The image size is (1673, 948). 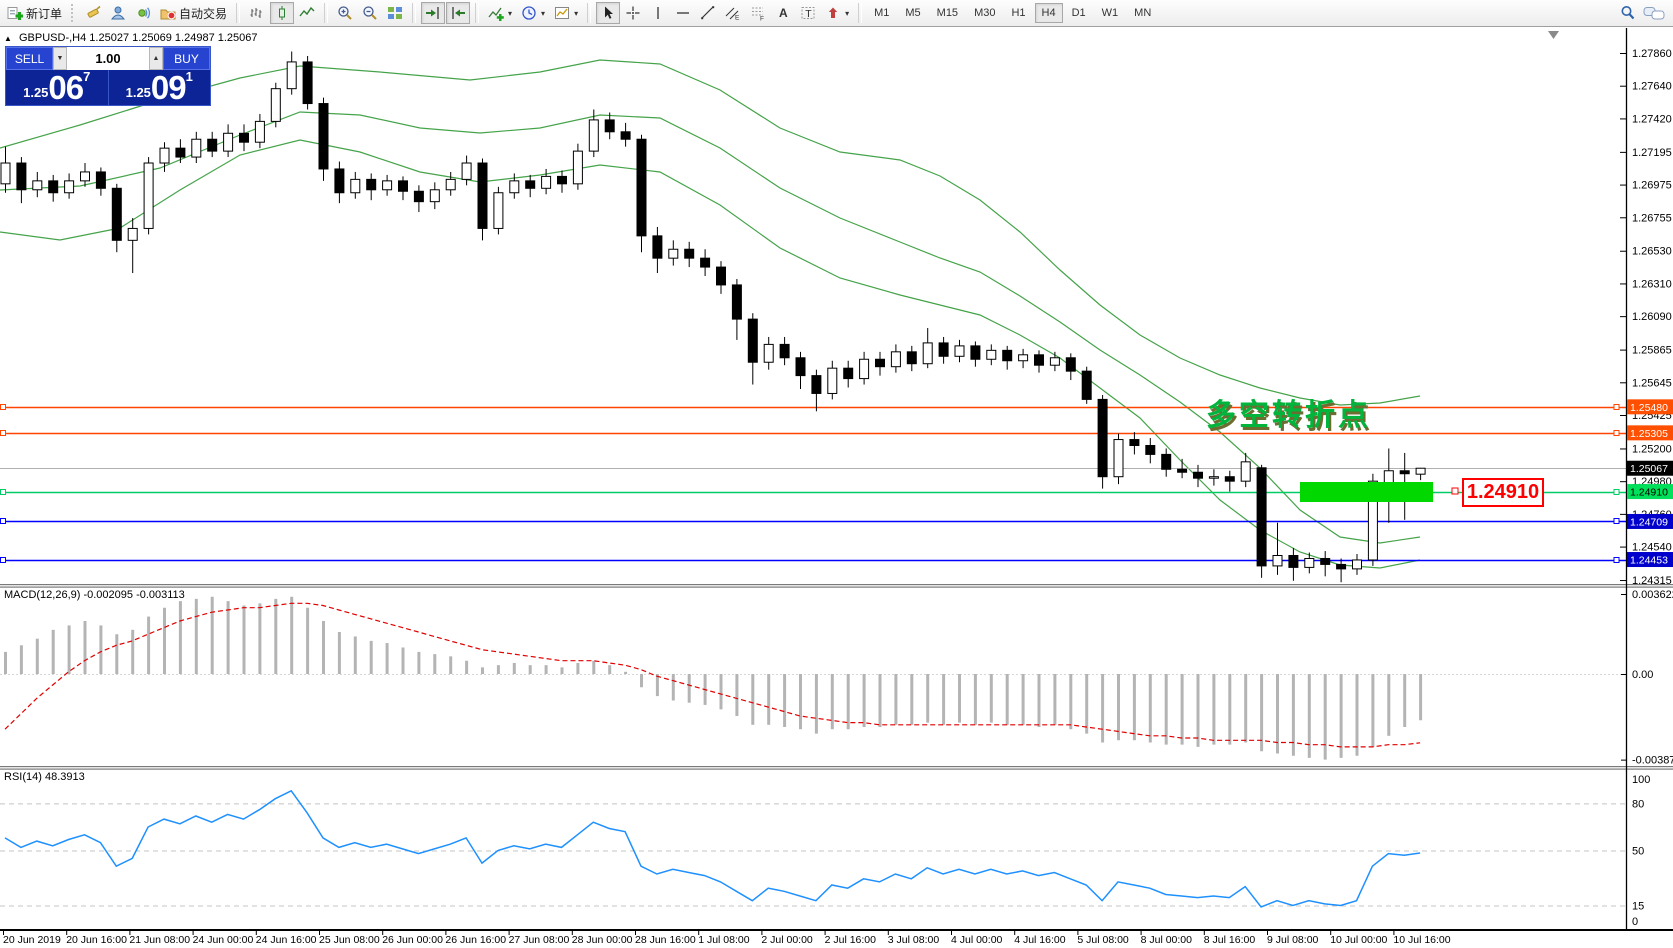 I want to click on rsi-axis-label: 15, so click(x=1638, y=906).